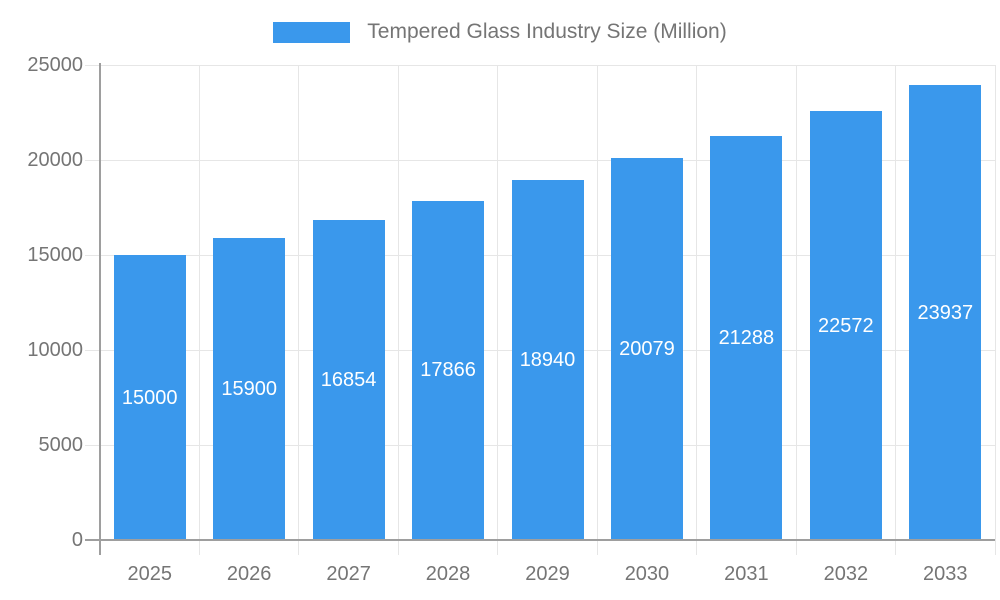 The height and width of the screenshot is (600, 1000). I want to click on x-tick-label: 2032, so click(846, 574).